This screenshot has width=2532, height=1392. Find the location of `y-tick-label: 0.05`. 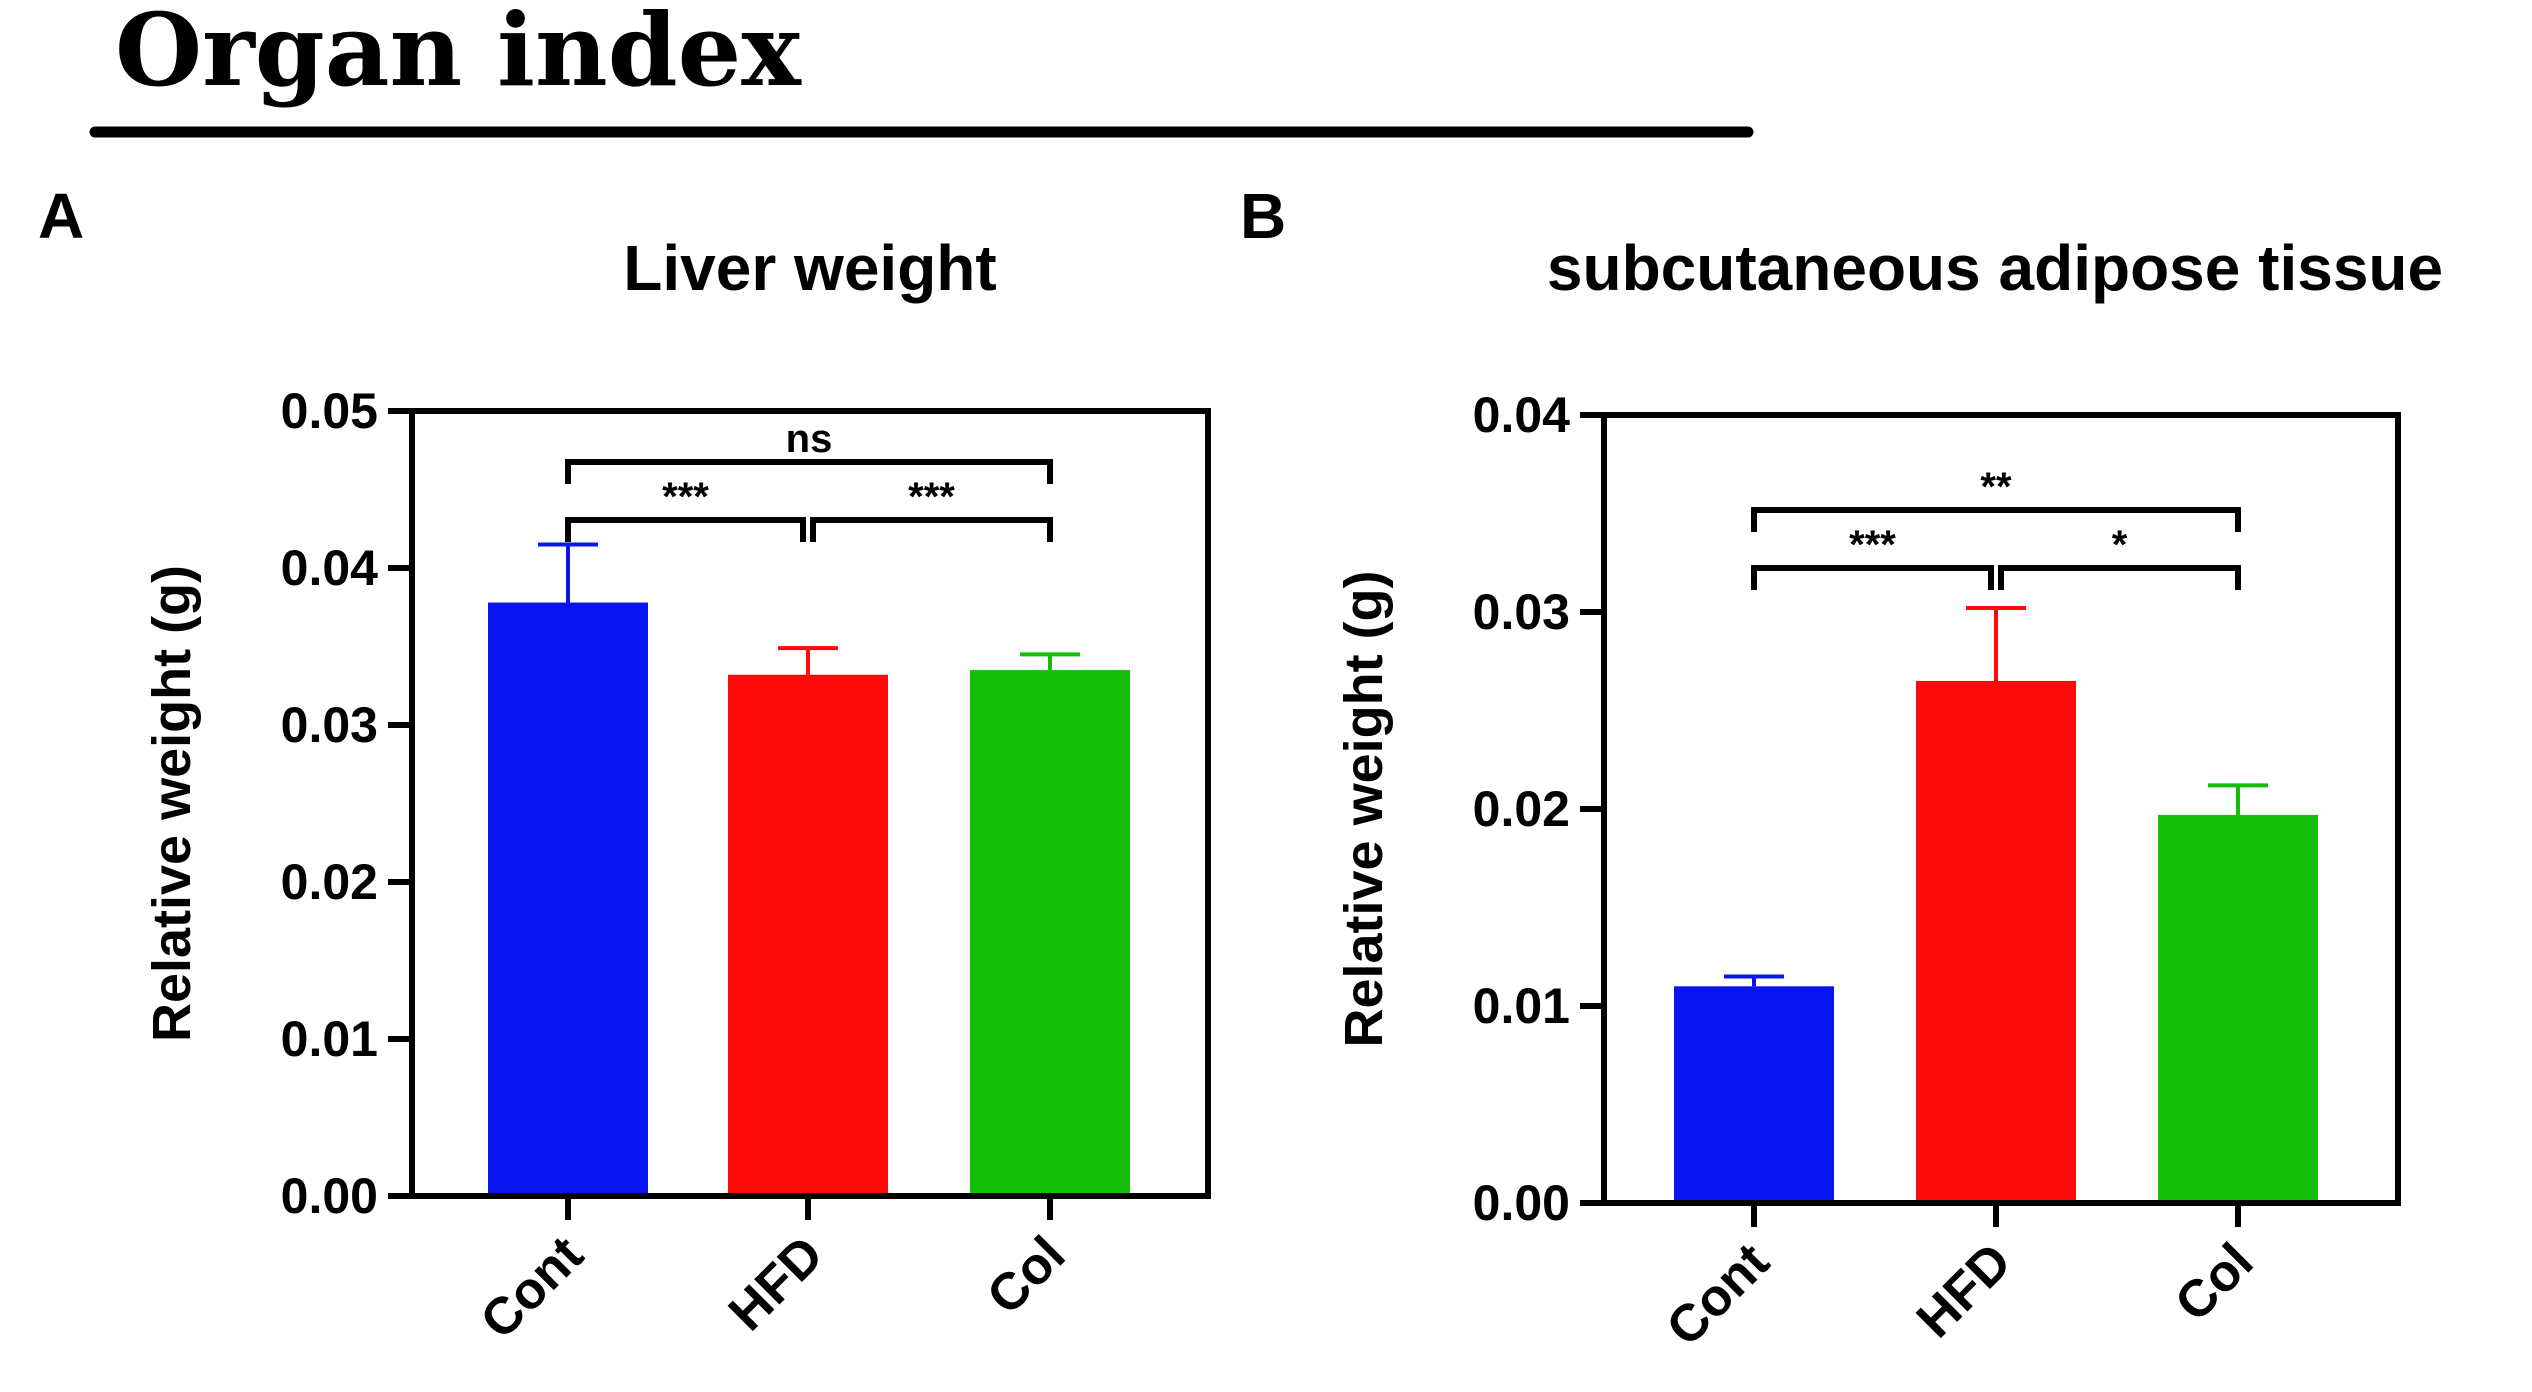

y-tick-label: 0.05 is located at coordinates (329, 411).